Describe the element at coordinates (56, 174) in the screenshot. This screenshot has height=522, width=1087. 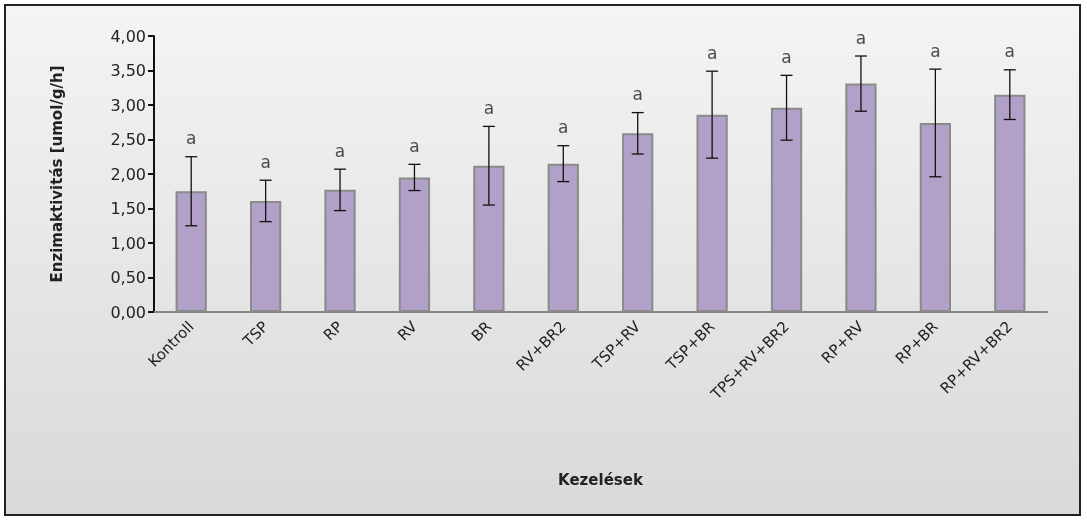
I see `y-axis-title: Enzimaktivitás [umol/g/h]` at that location.